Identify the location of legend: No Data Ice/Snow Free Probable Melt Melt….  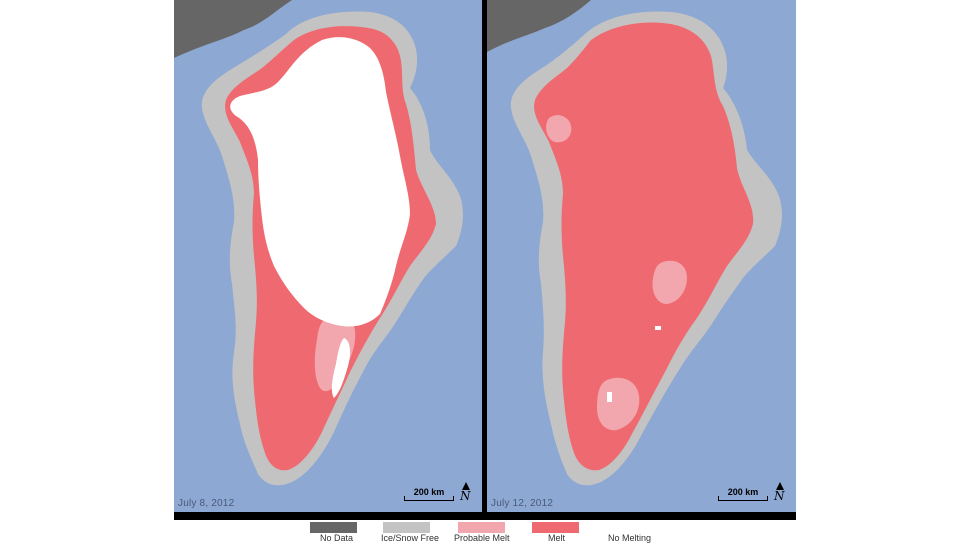
(520, 532).